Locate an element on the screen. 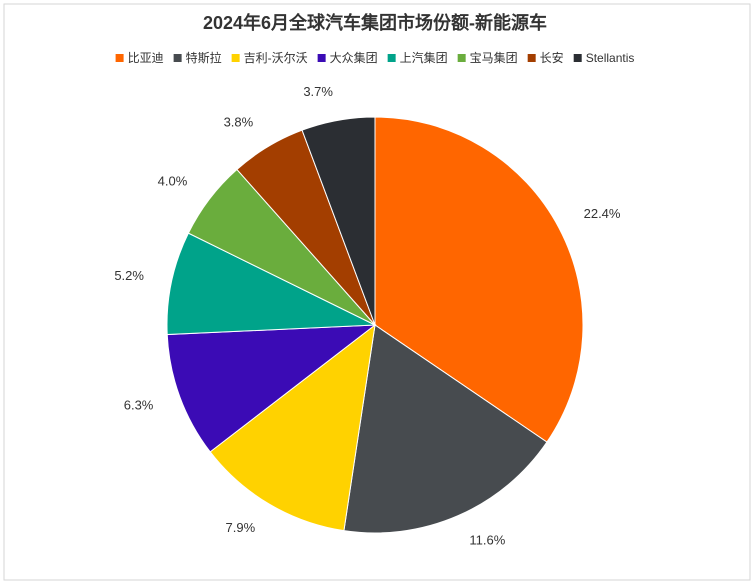 Image resolution: width=755 pixels, height=585 pixels. legend-label: 吉利-沃尔沃 is located at coordinates (276, 57).